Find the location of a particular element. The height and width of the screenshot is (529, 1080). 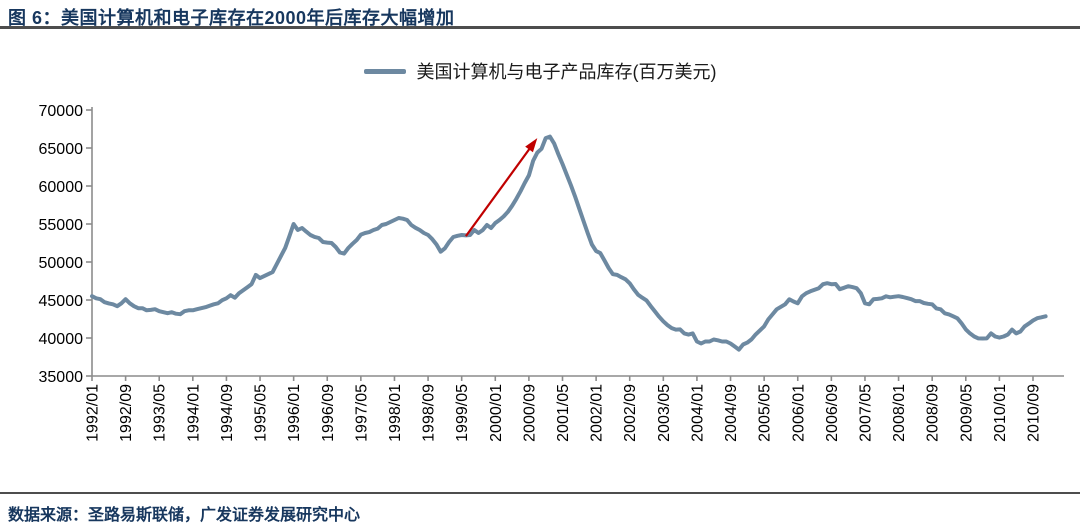

data-source: 数据来源：圣路易斯联储，广发证券发展研究中心 is located at coordinates (184, 515).